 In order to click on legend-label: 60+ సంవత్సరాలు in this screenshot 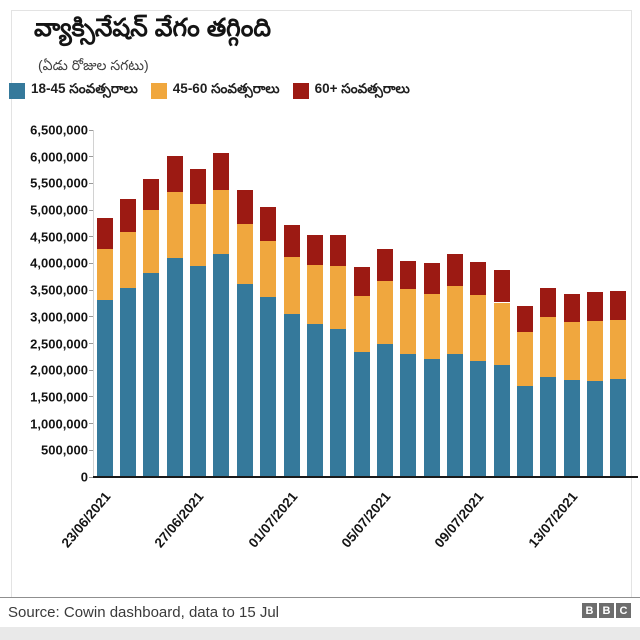, I will do `click(362, 88)`.